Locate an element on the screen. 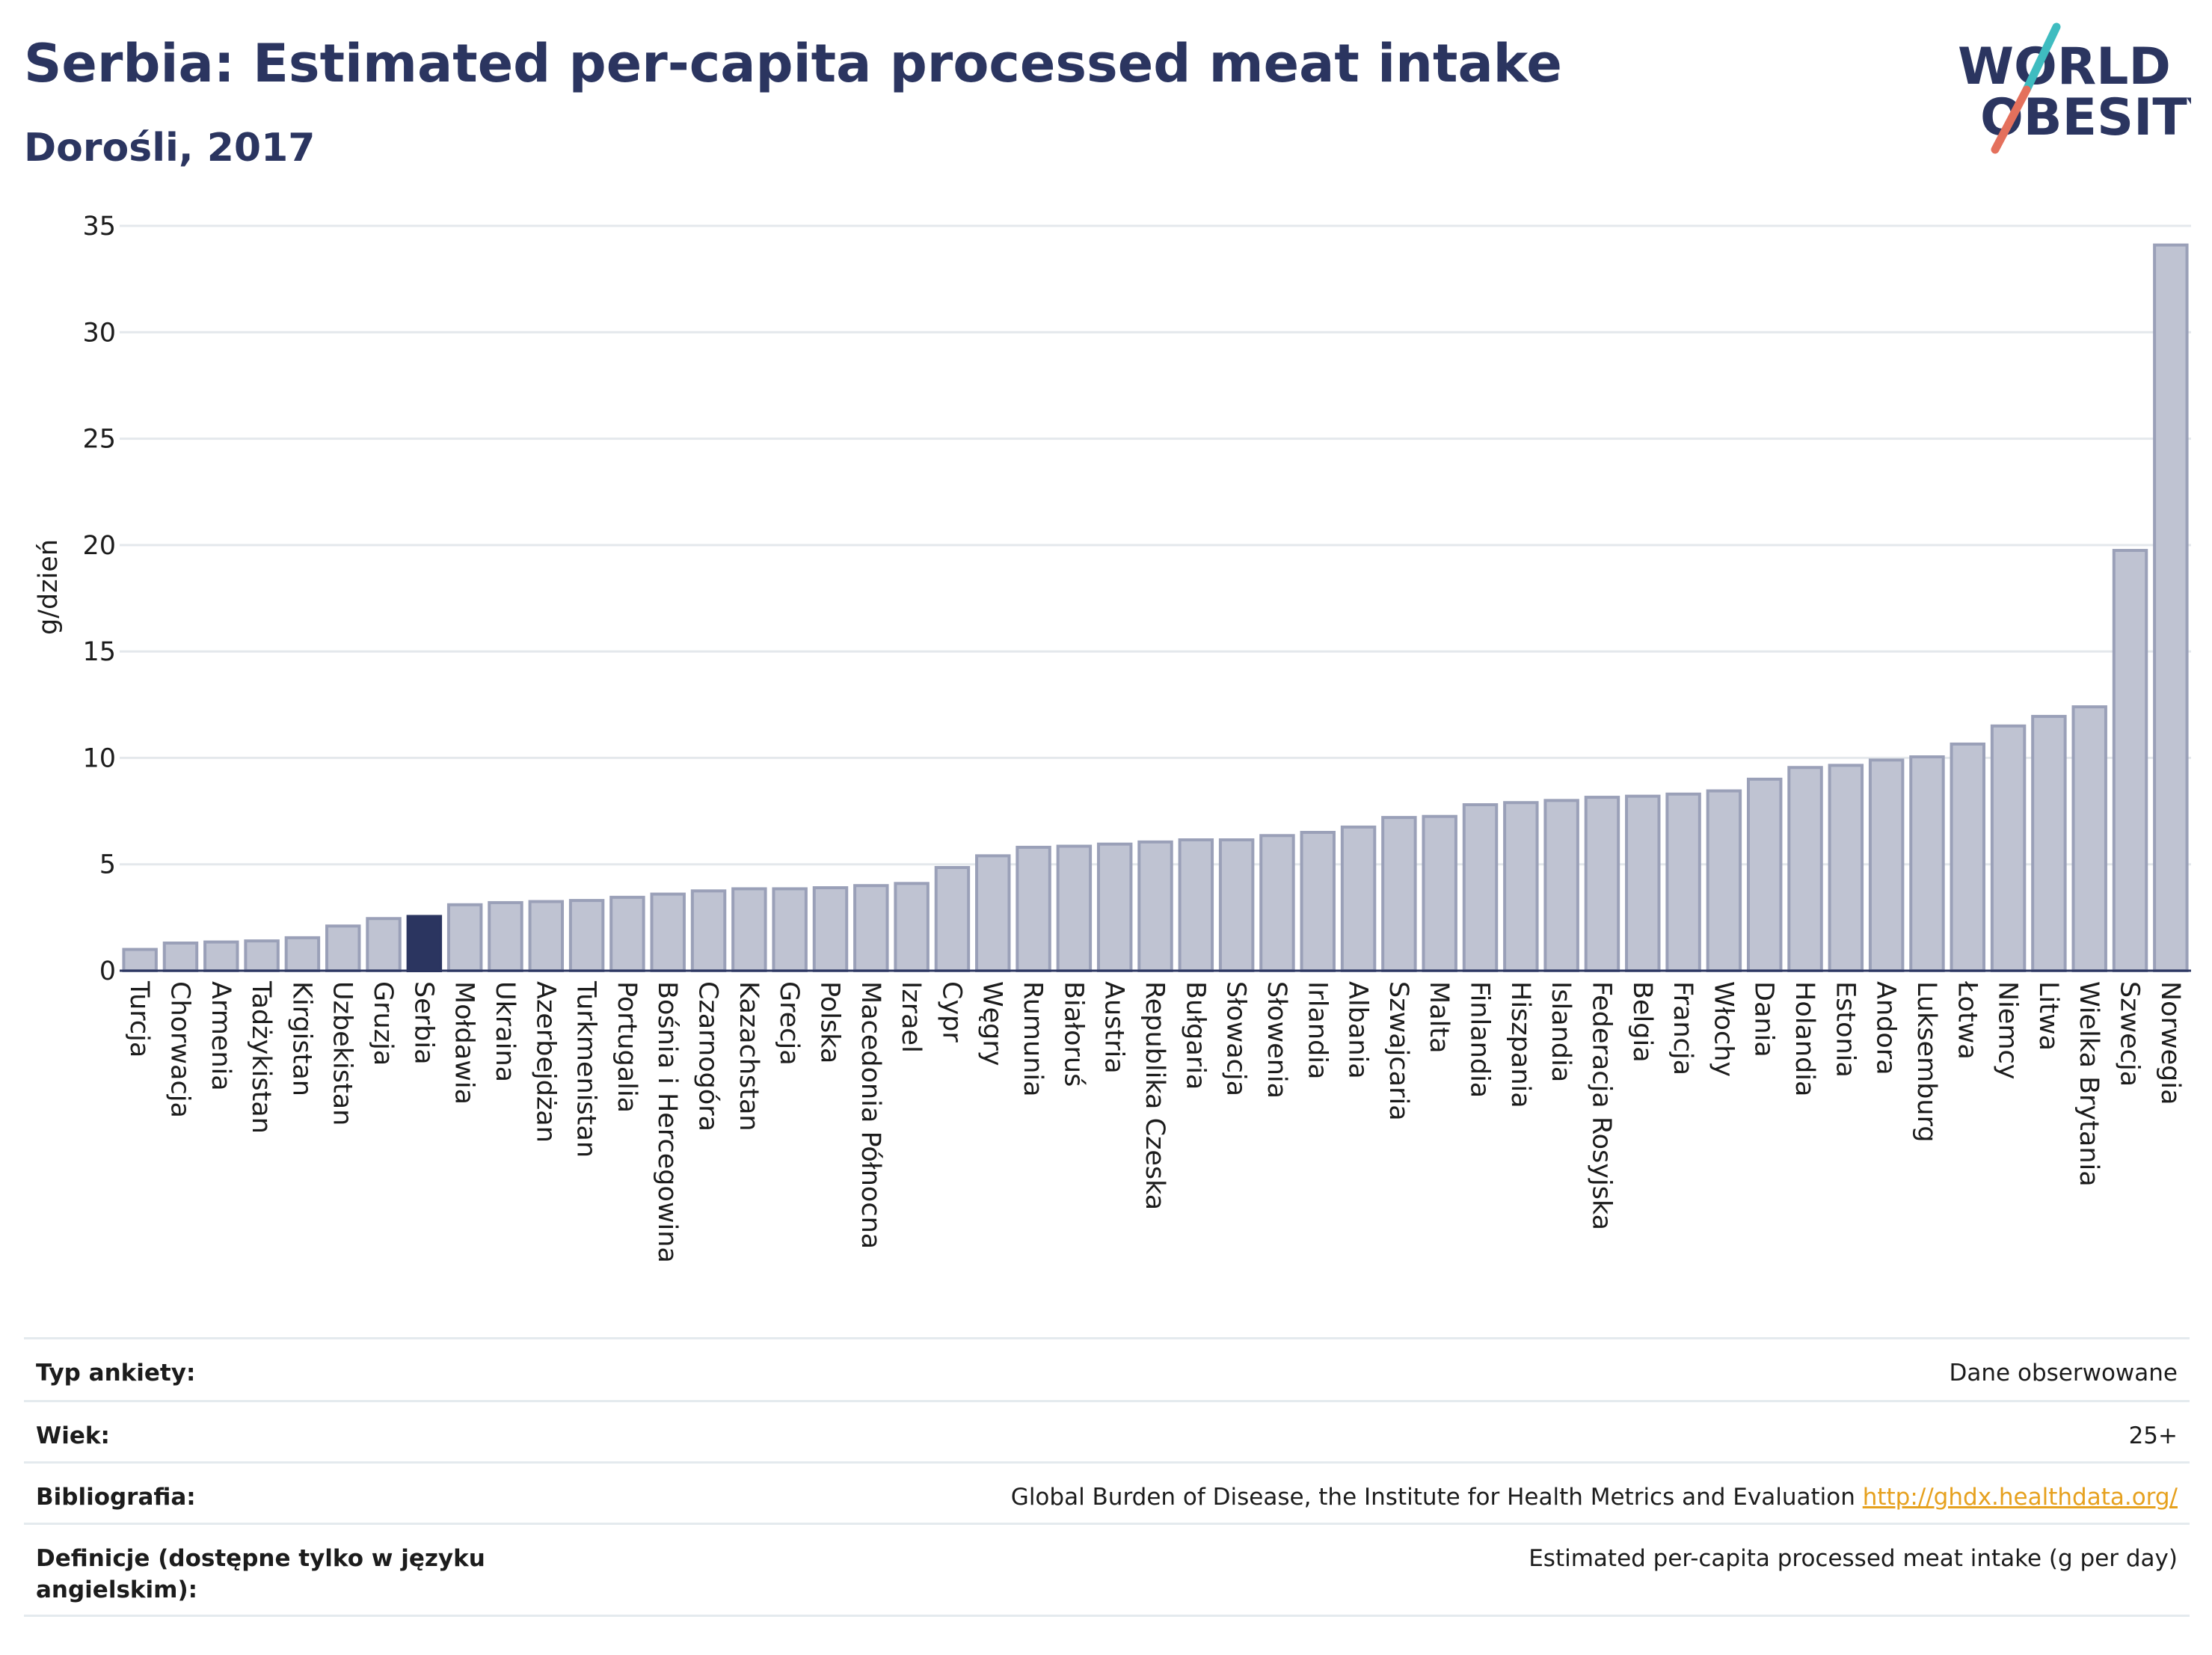 The image size is (2212, 1655). world-obesity-logo: WORLD OBESITY is located at coordinates (2074, 88).